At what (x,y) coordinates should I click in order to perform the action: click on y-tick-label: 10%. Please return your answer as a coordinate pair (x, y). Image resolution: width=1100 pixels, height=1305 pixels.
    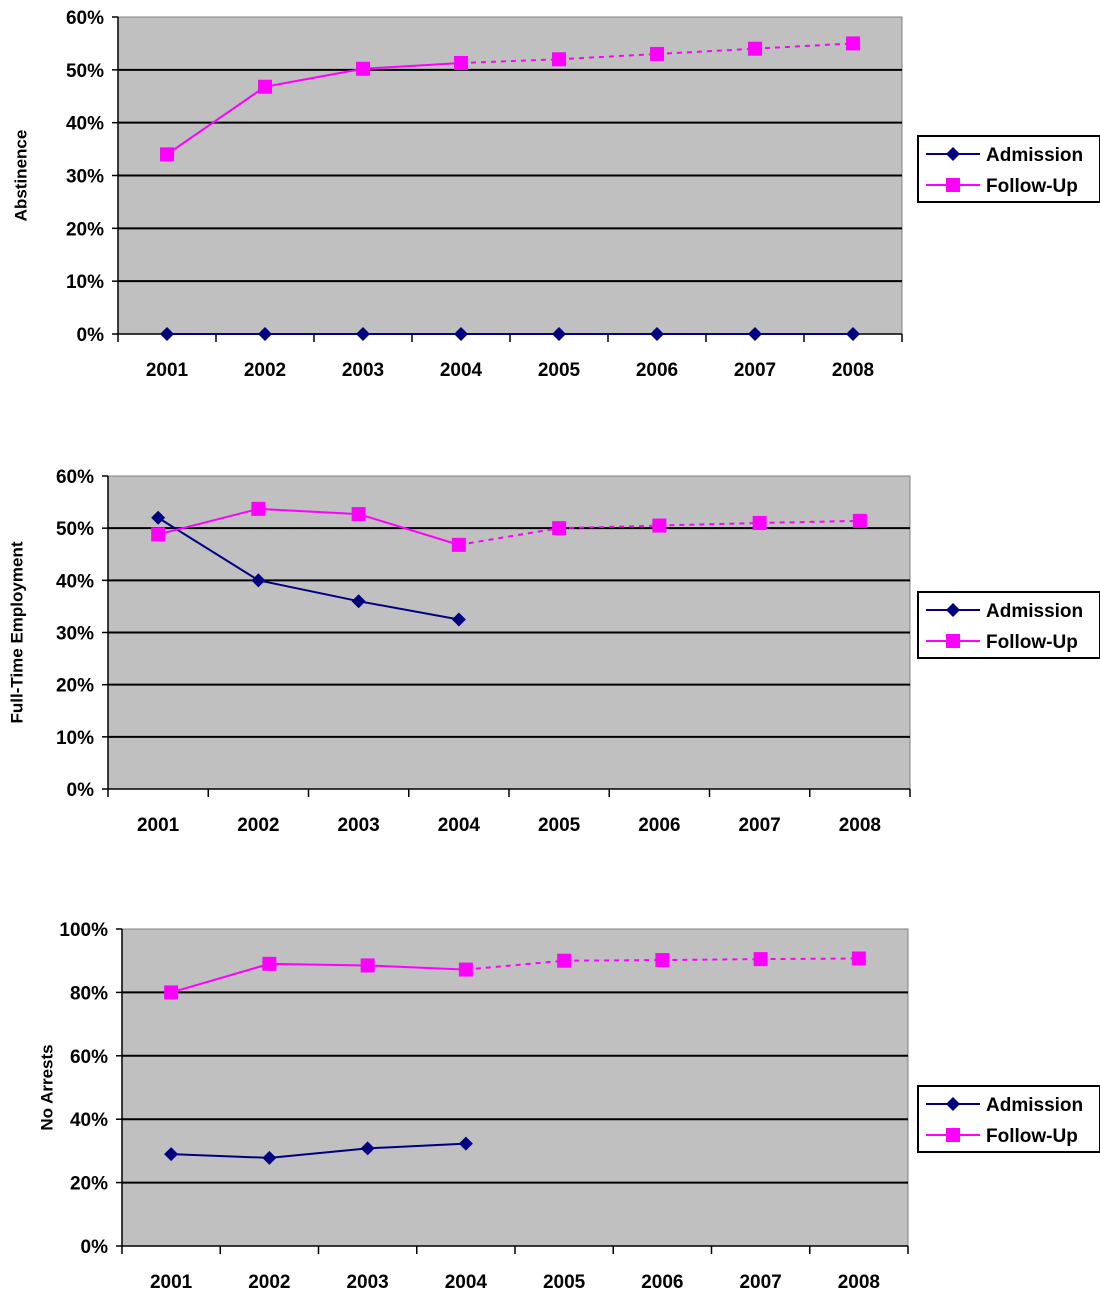
    Looking at the image, I should click on (85, 282).